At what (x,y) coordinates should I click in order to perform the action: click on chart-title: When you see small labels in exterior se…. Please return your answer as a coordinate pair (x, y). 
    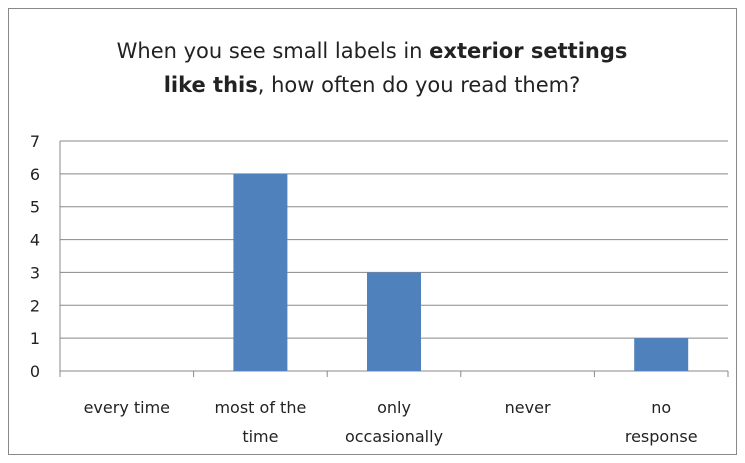
    Looking at the image, I should click on (372, 51).